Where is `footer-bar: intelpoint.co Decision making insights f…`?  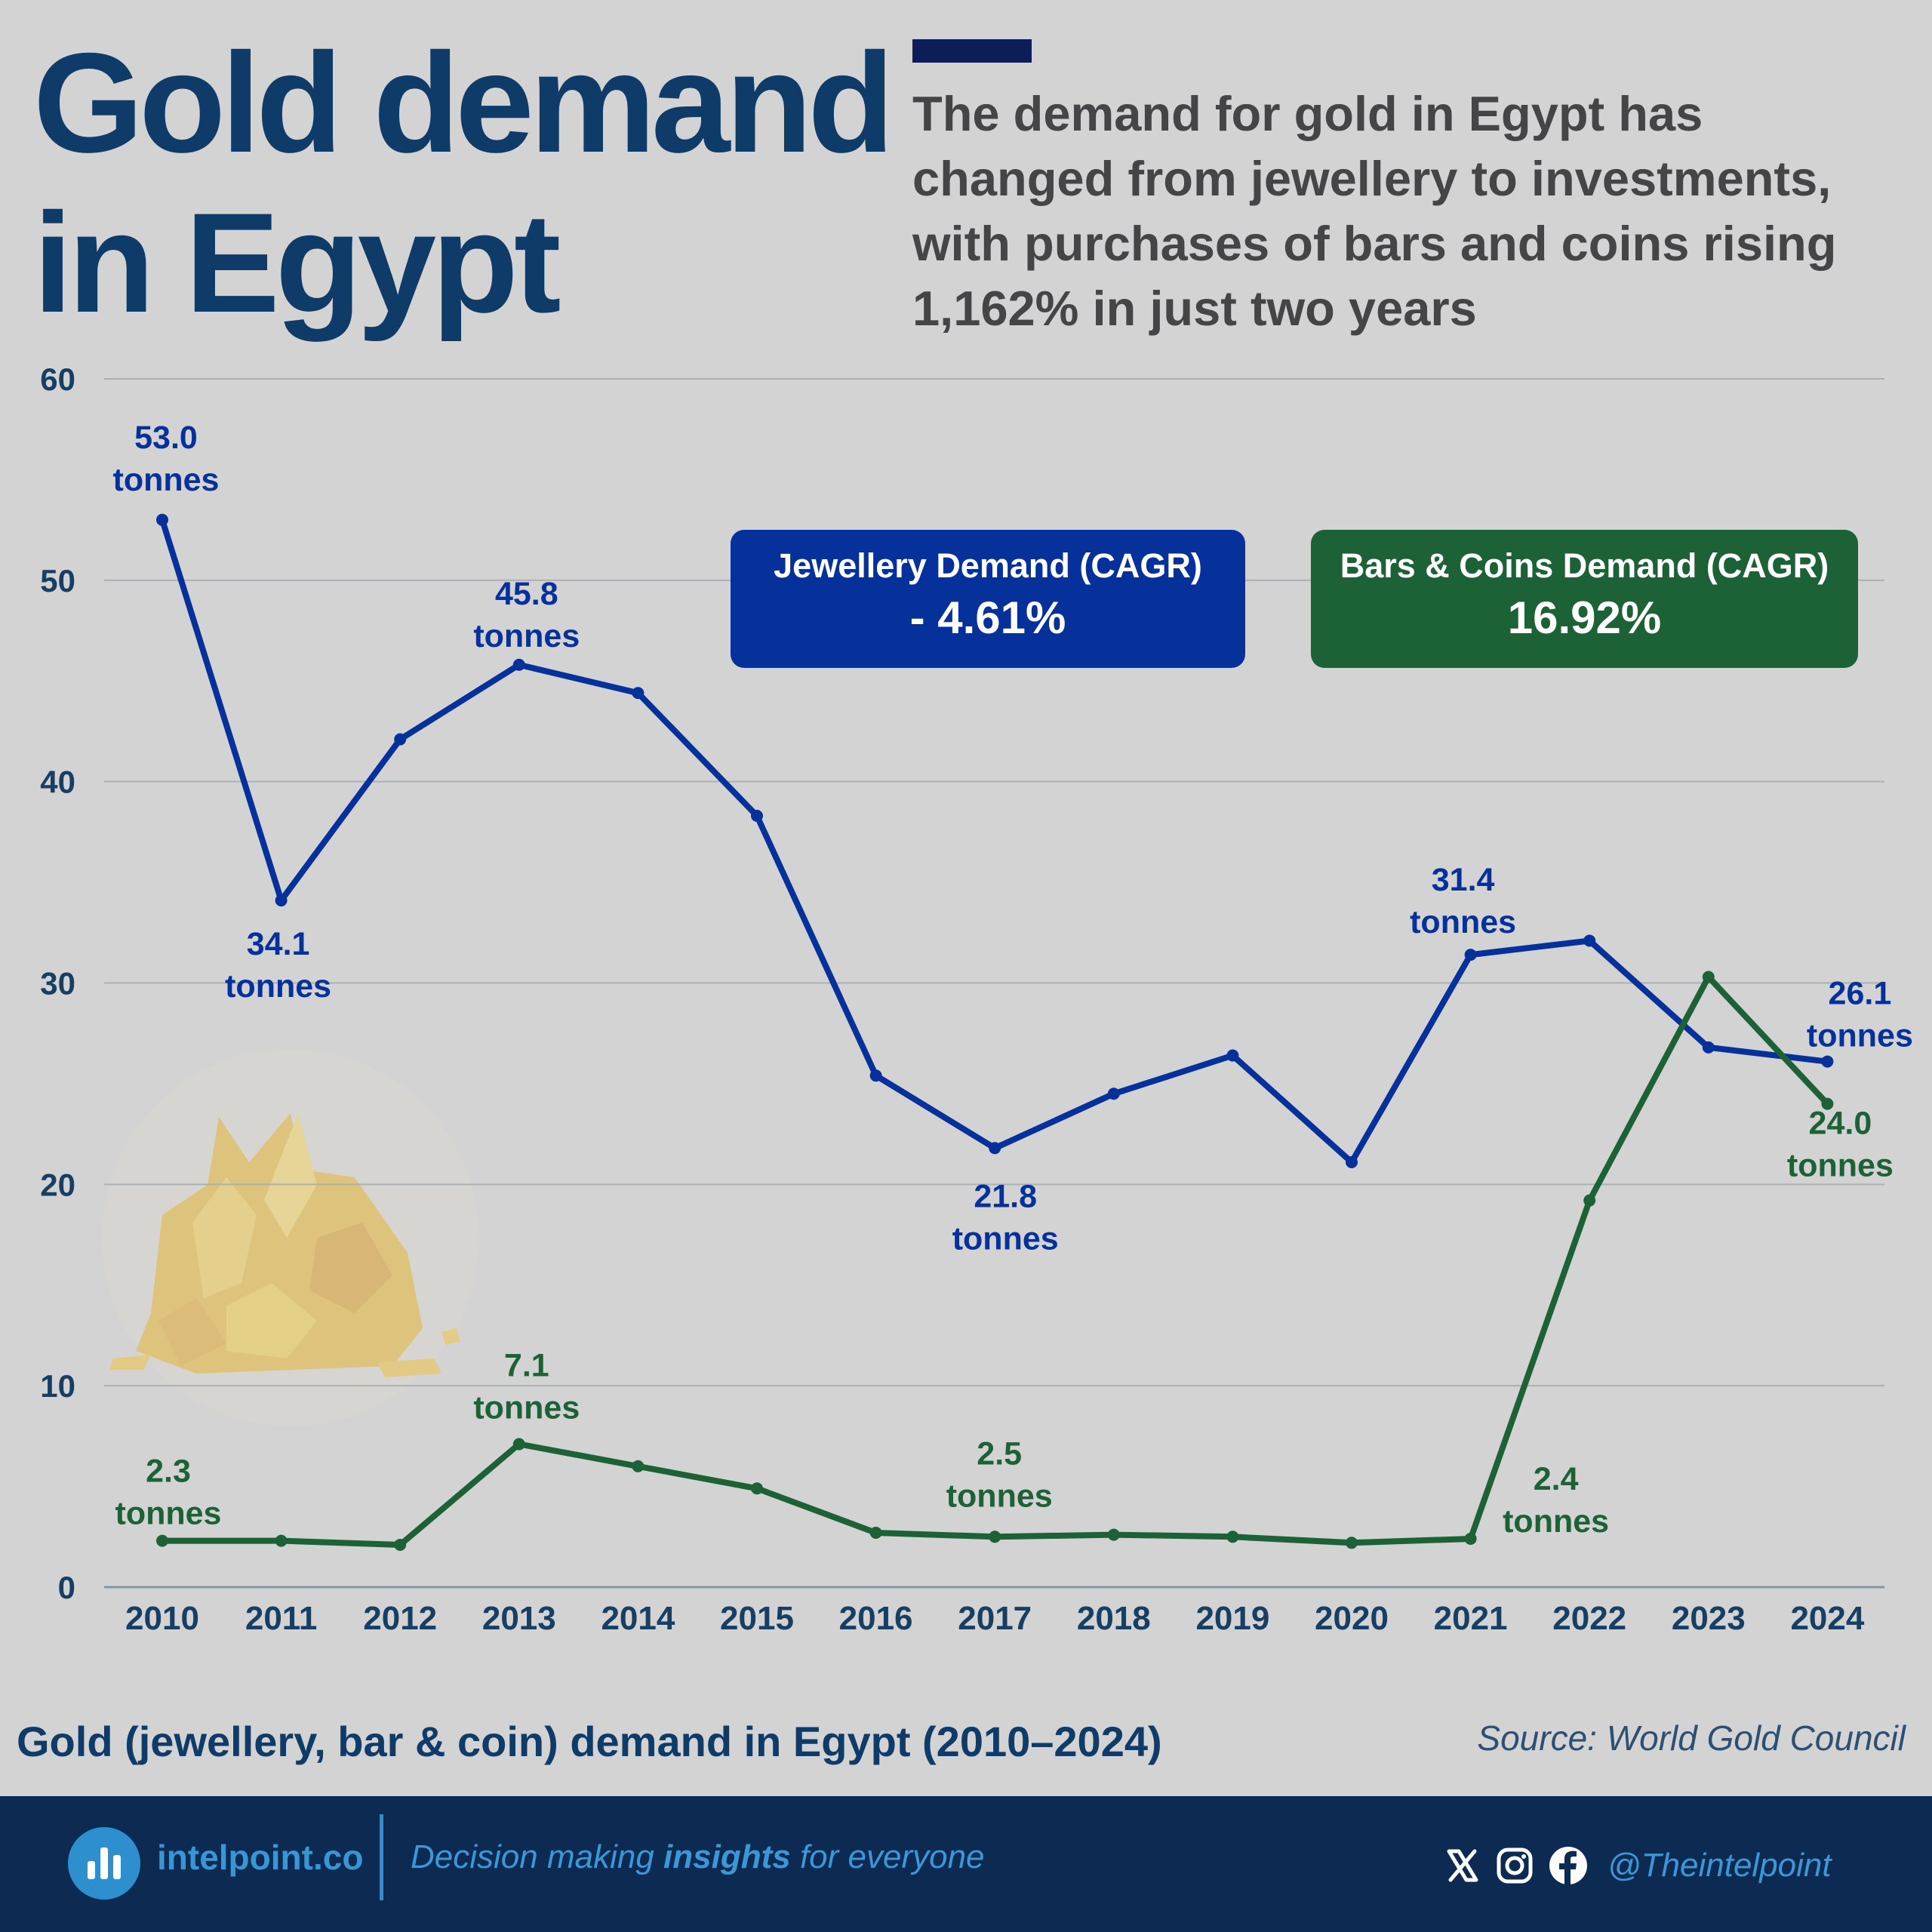
footer-bar: intelpoint.co Decision making insights f… is located at coordinates (966, 1864).